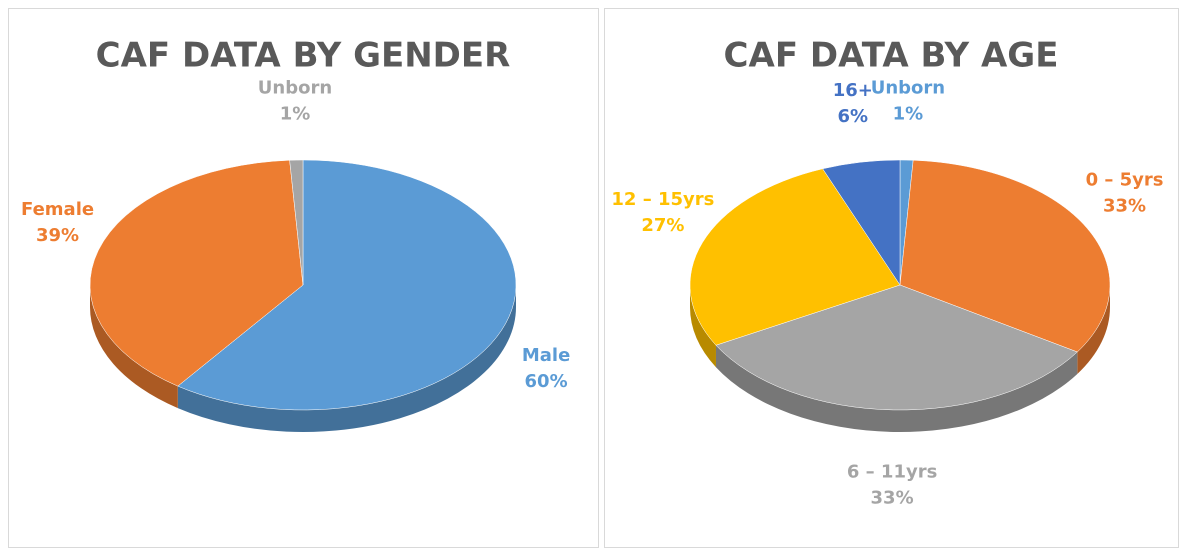  I want to click on data-label-category: 16+, so click(853, 90).